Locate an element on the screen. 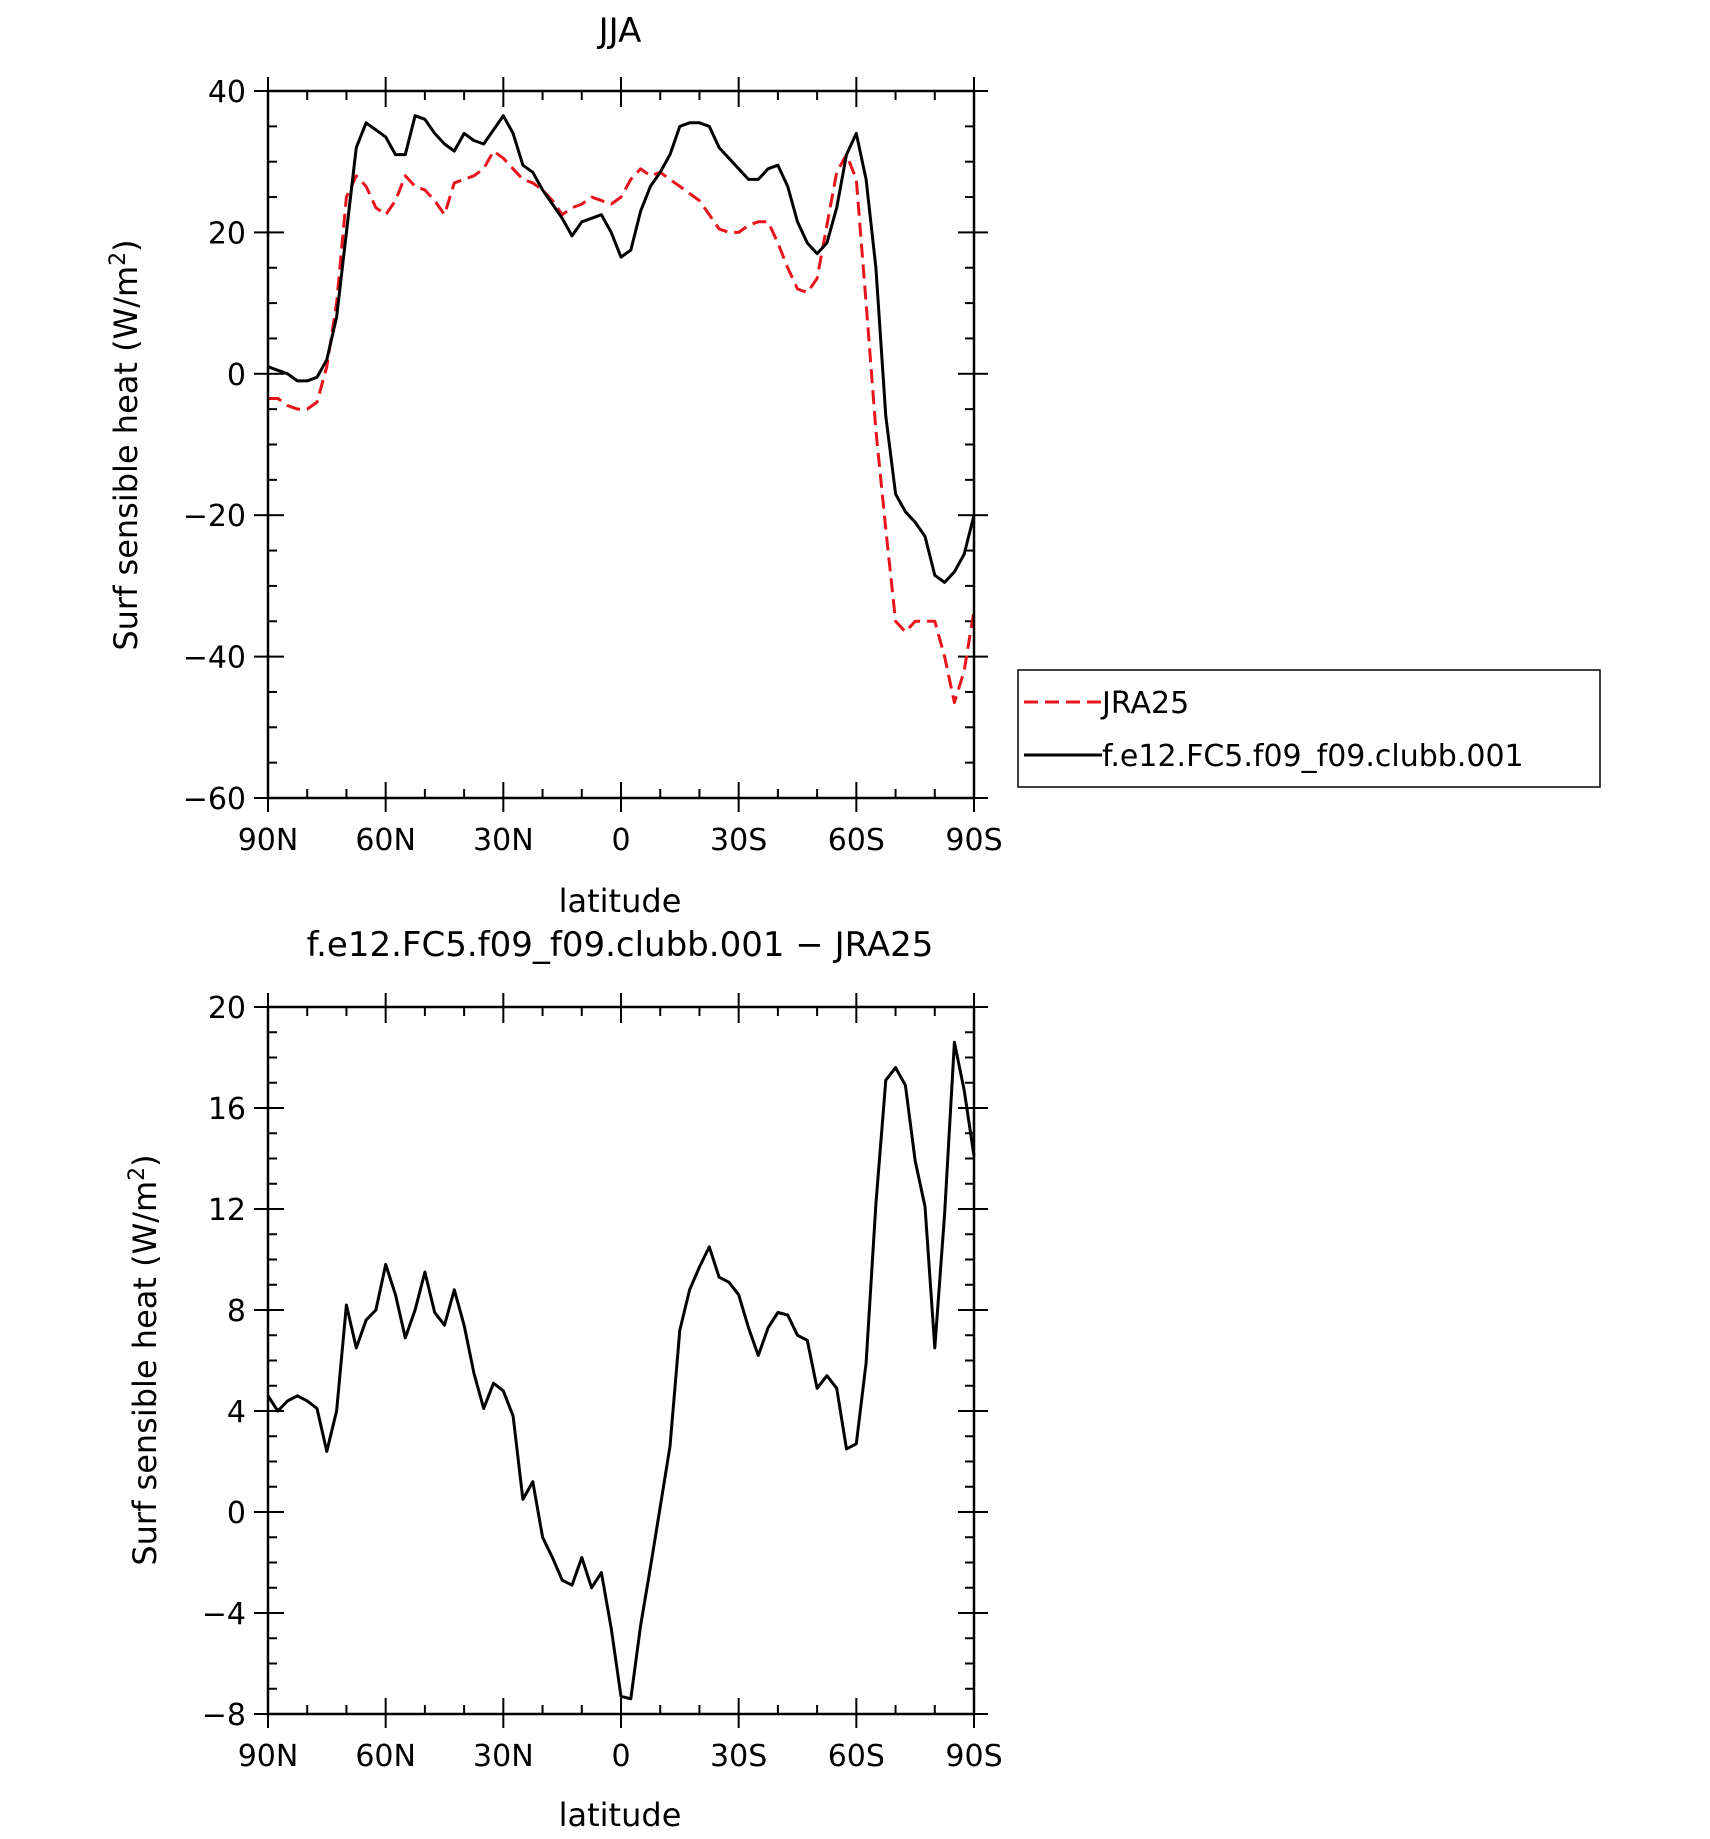 The image size is (1710, 1839). bottom-panel-series-lines is located at coordinates (621, 1370).